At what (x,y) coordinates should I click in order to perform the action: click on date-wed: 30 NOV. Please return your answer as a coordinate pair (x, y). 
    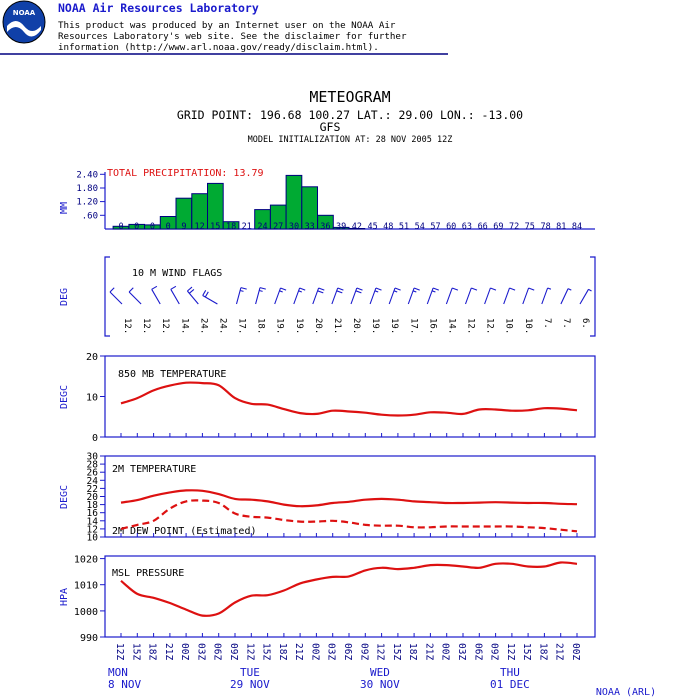
    Looking at the image, I should click on (380, 684).